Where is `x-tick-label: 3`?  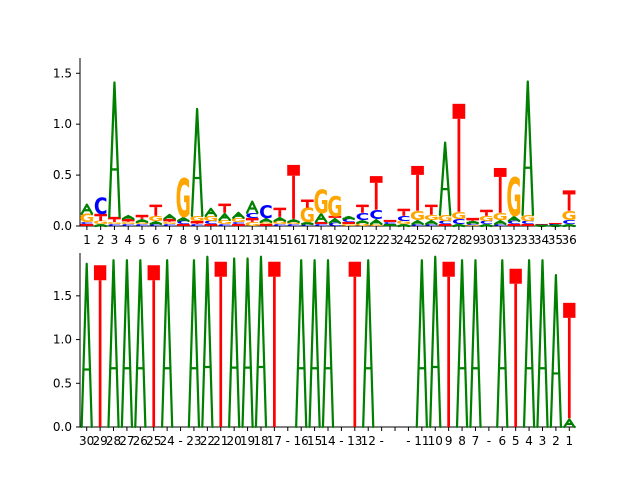
x-tick-label: 3 is located at coordinates (543, 441).